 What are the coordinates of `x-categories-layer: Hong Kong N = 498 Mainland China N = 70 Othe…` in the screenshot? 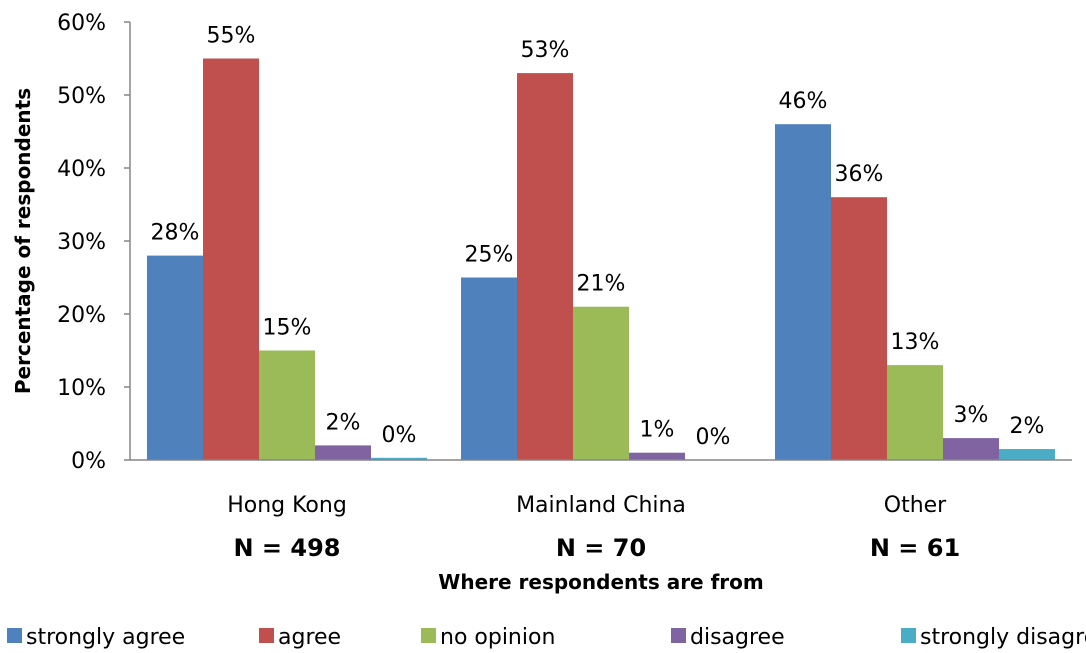 It's located at (593, 527).